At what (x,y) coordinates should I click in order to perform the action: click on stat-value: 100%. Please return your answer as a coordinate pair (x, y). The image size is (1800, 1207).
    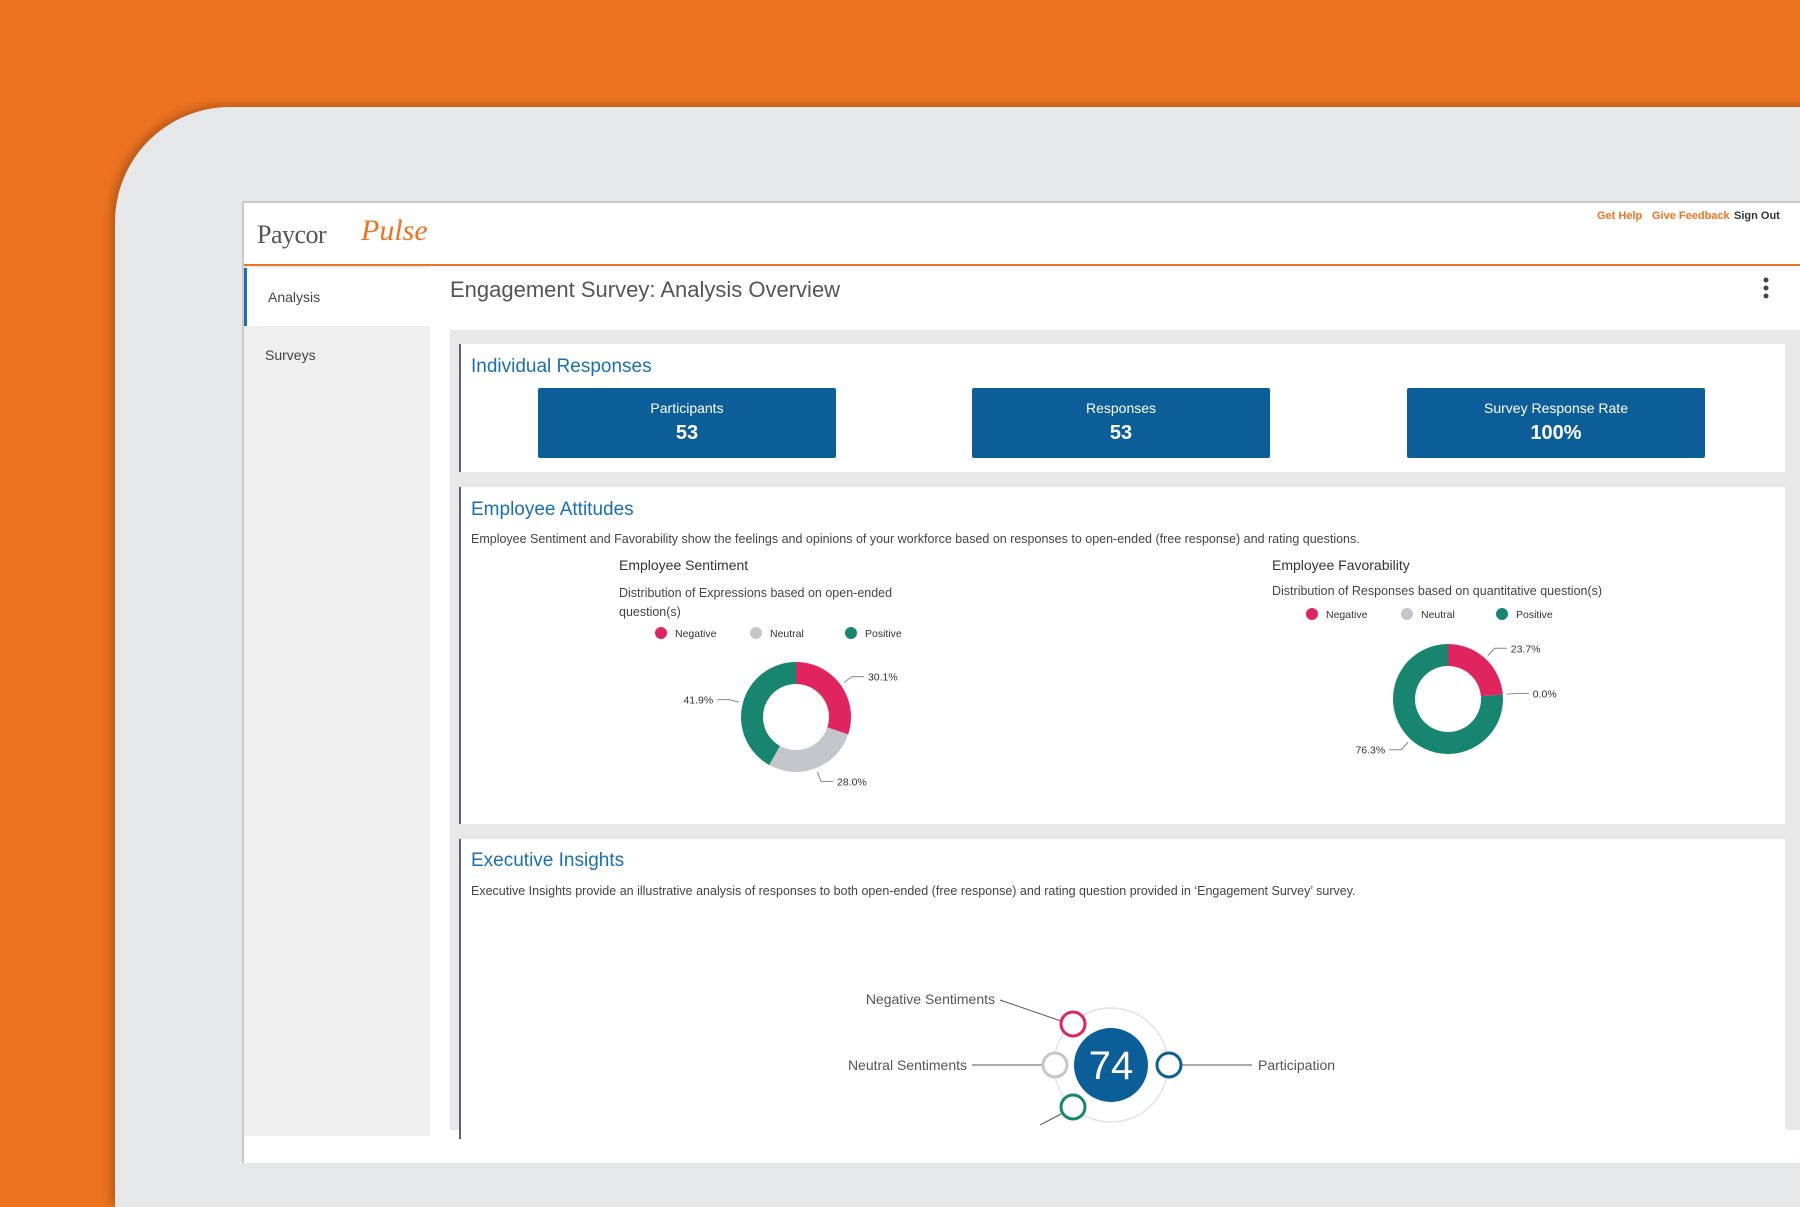
    Looking at the image, I should click on (1556, 433).